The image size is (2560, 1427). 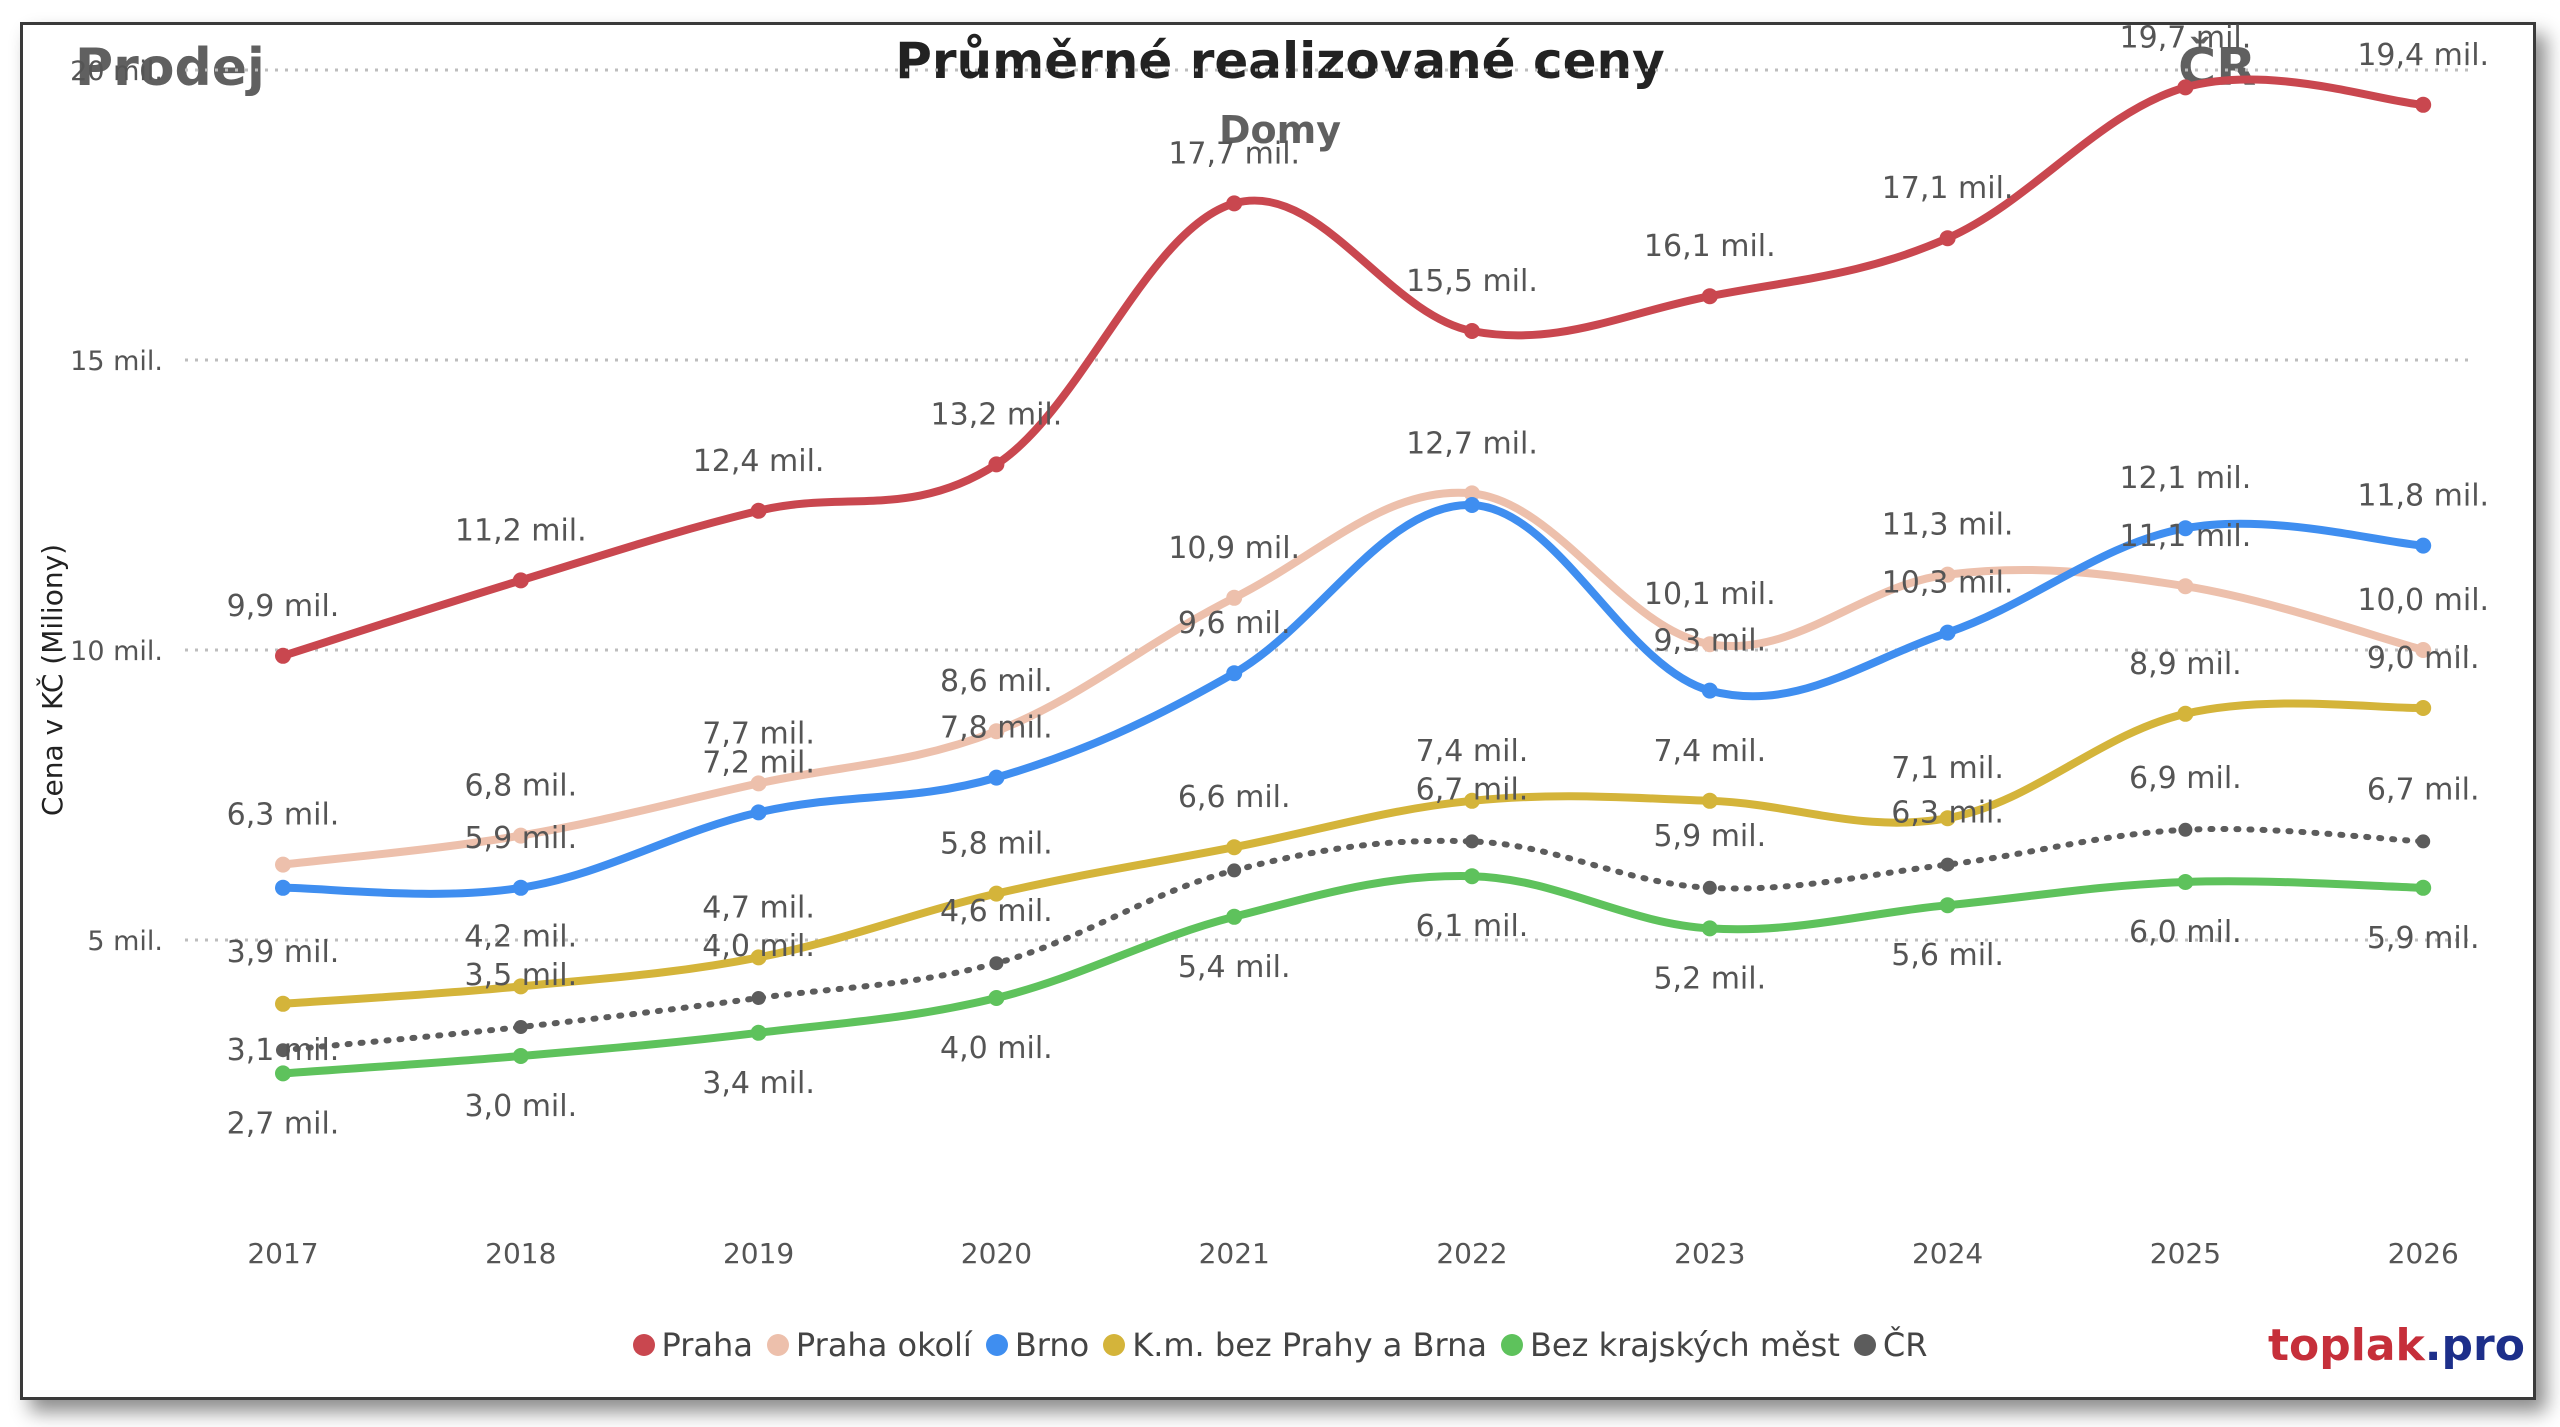 I want to click on data-label--r: 5,9 mil., so click(x=1709, y=836).